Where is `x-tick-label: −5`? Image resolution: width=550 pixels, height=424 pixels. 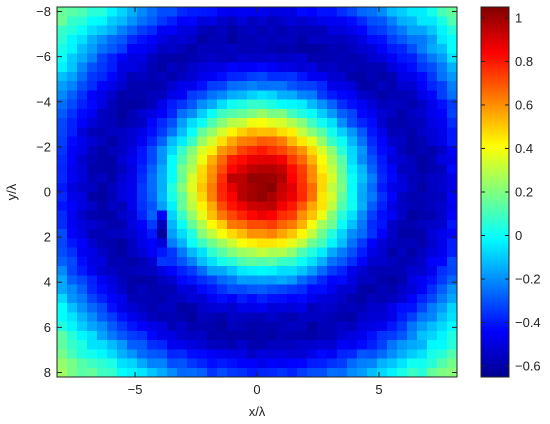 x-tick-label: −5 is located at coordinates (135, 389).